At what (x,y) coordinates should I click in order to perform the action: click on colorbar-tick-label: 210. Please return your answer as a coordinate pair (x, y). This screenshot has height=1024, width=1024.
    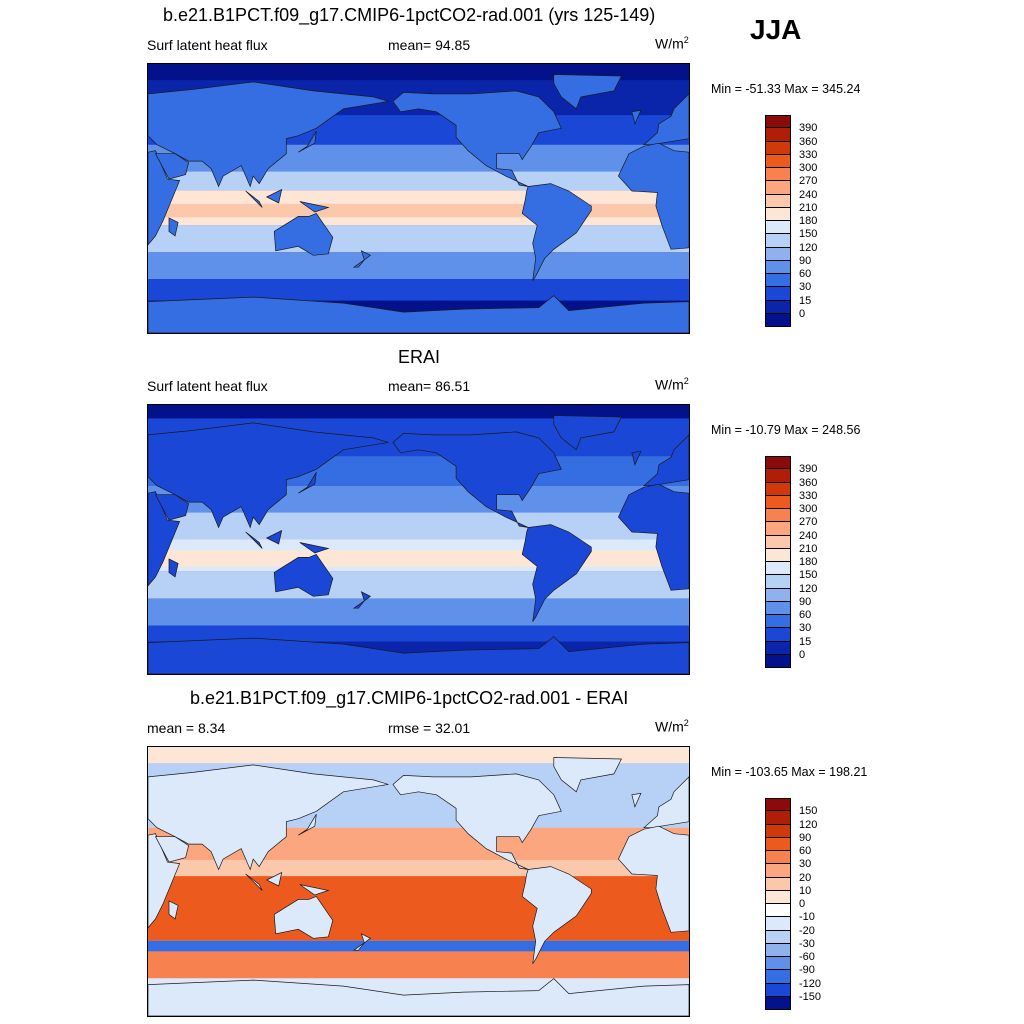
    Looking at the image, I should click on (808, 207).